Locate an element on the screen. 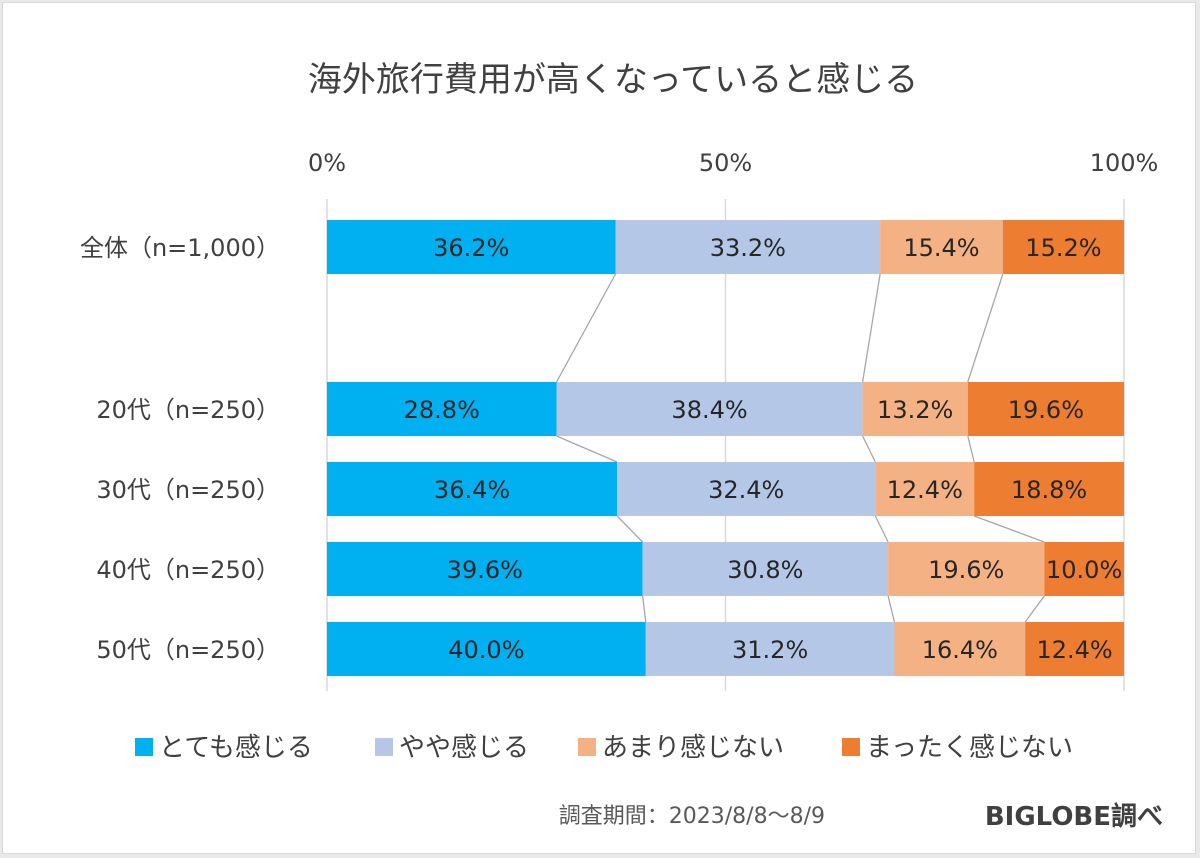 This screenshot has height=858, width=1200. data-label: 31.2% is located at coordinates (770, 650).